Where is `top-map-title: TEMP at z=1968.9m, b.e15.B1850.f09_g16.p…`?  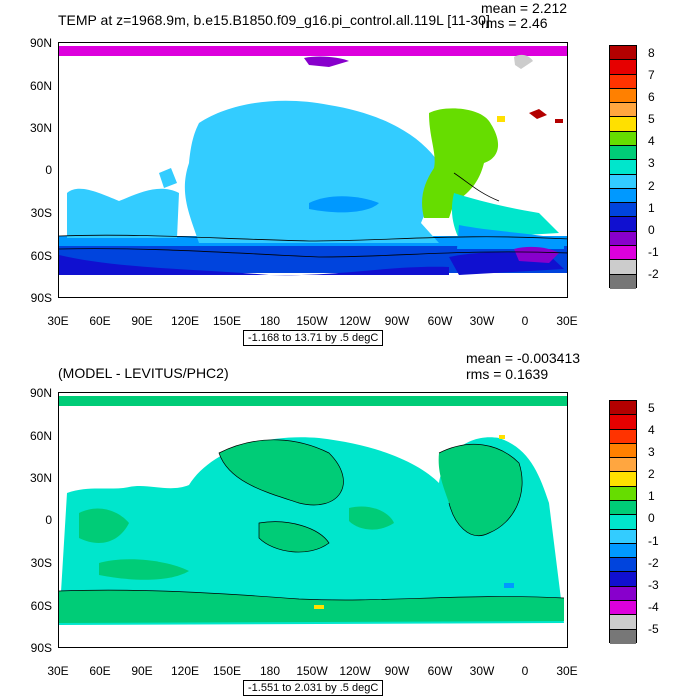
top-map-title: TEMP at z=1968.9m, b.e15.B1850.f09_g16.p… is located at coordinates (274, 20).